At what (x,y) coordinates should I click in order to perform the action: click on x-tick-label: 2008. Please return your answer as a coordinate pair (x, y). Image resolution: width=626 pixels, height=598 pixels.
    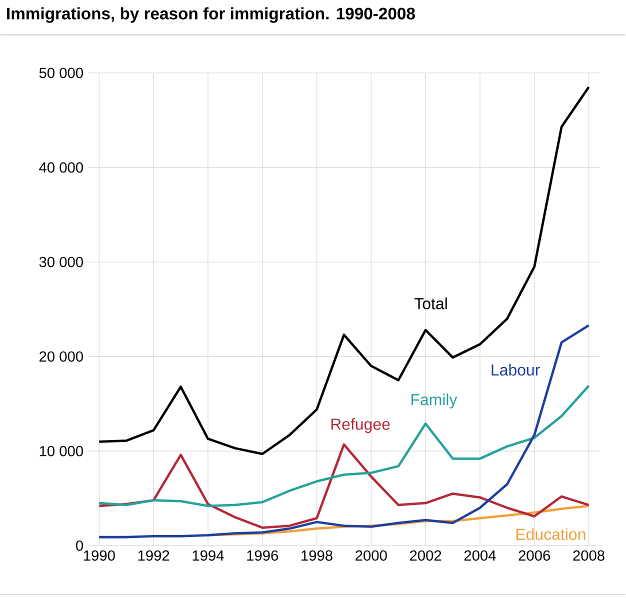
    Looking at the image, I should click on (588, 555).